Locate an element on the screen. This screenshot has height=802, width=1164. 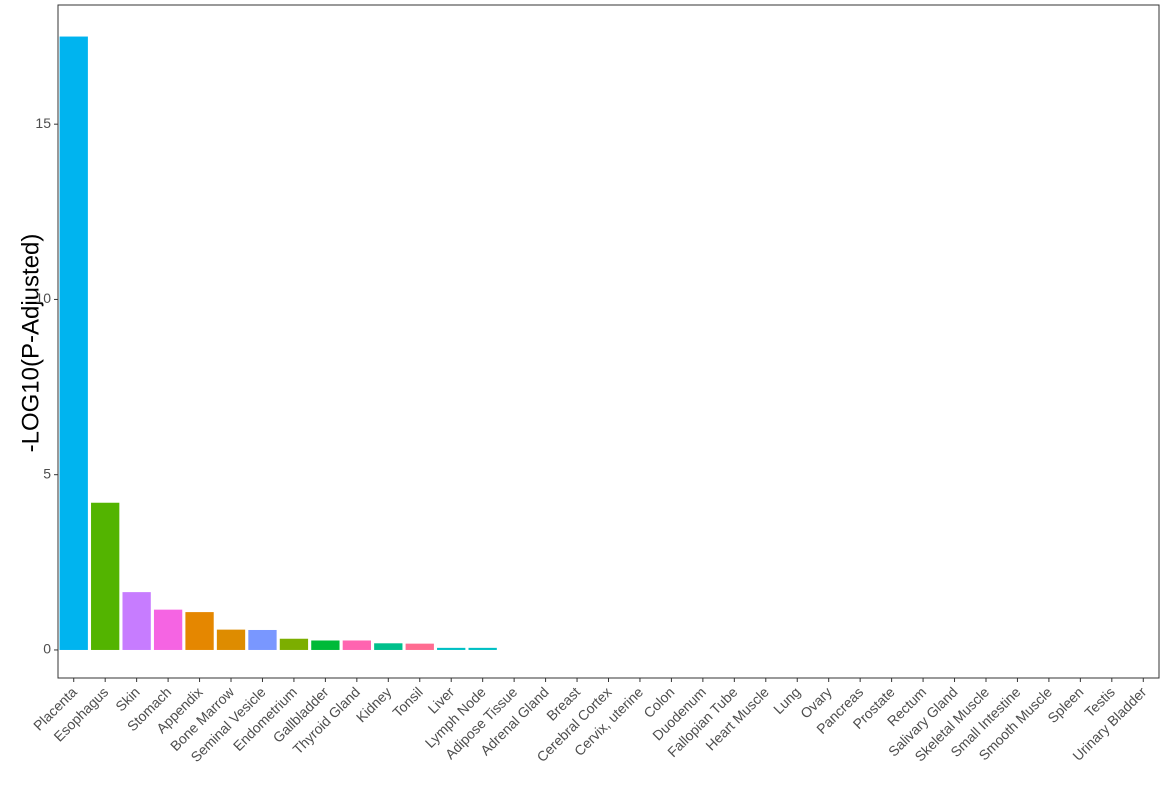
bar-seminal-vesicle is located at coordinates (262, 639).